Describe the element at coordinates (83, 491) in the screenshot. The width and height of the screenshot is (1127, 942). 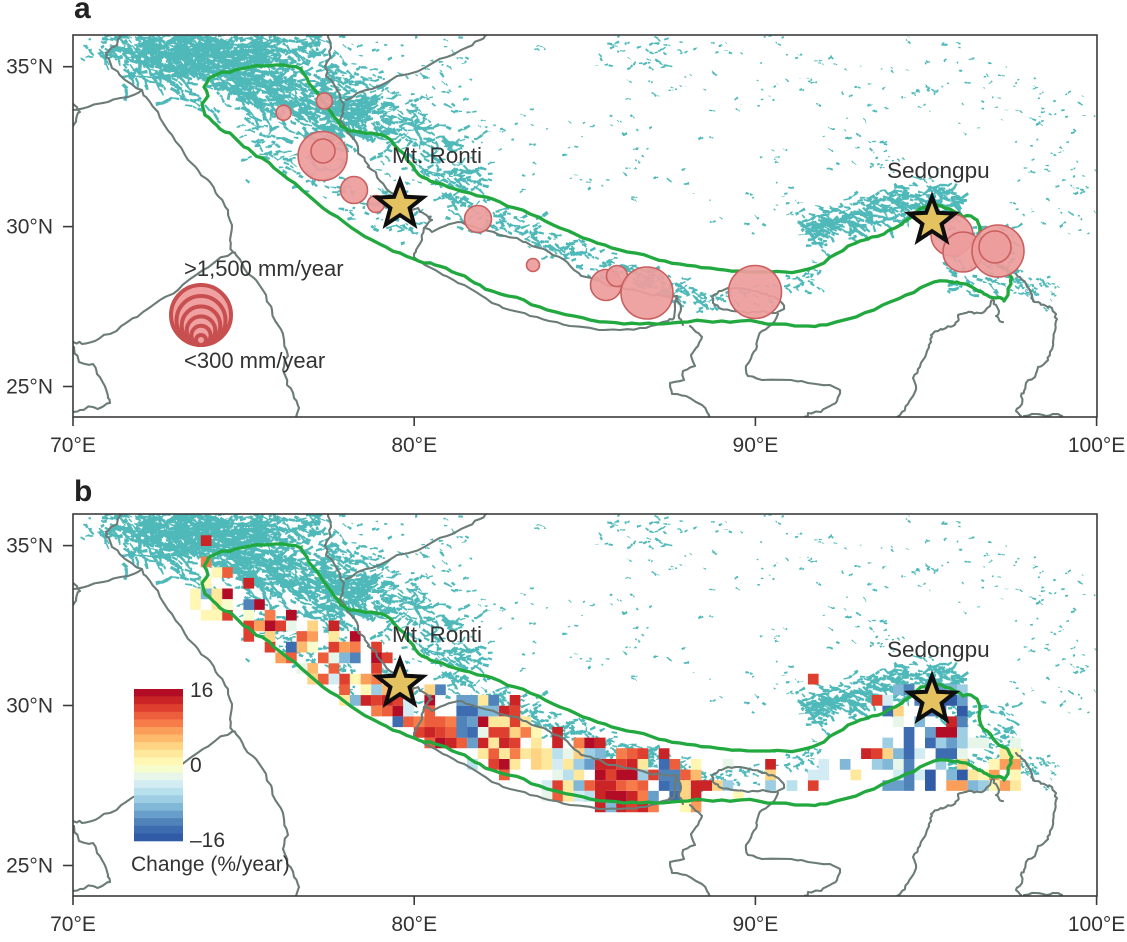
I see `svg-text: b` at that location.